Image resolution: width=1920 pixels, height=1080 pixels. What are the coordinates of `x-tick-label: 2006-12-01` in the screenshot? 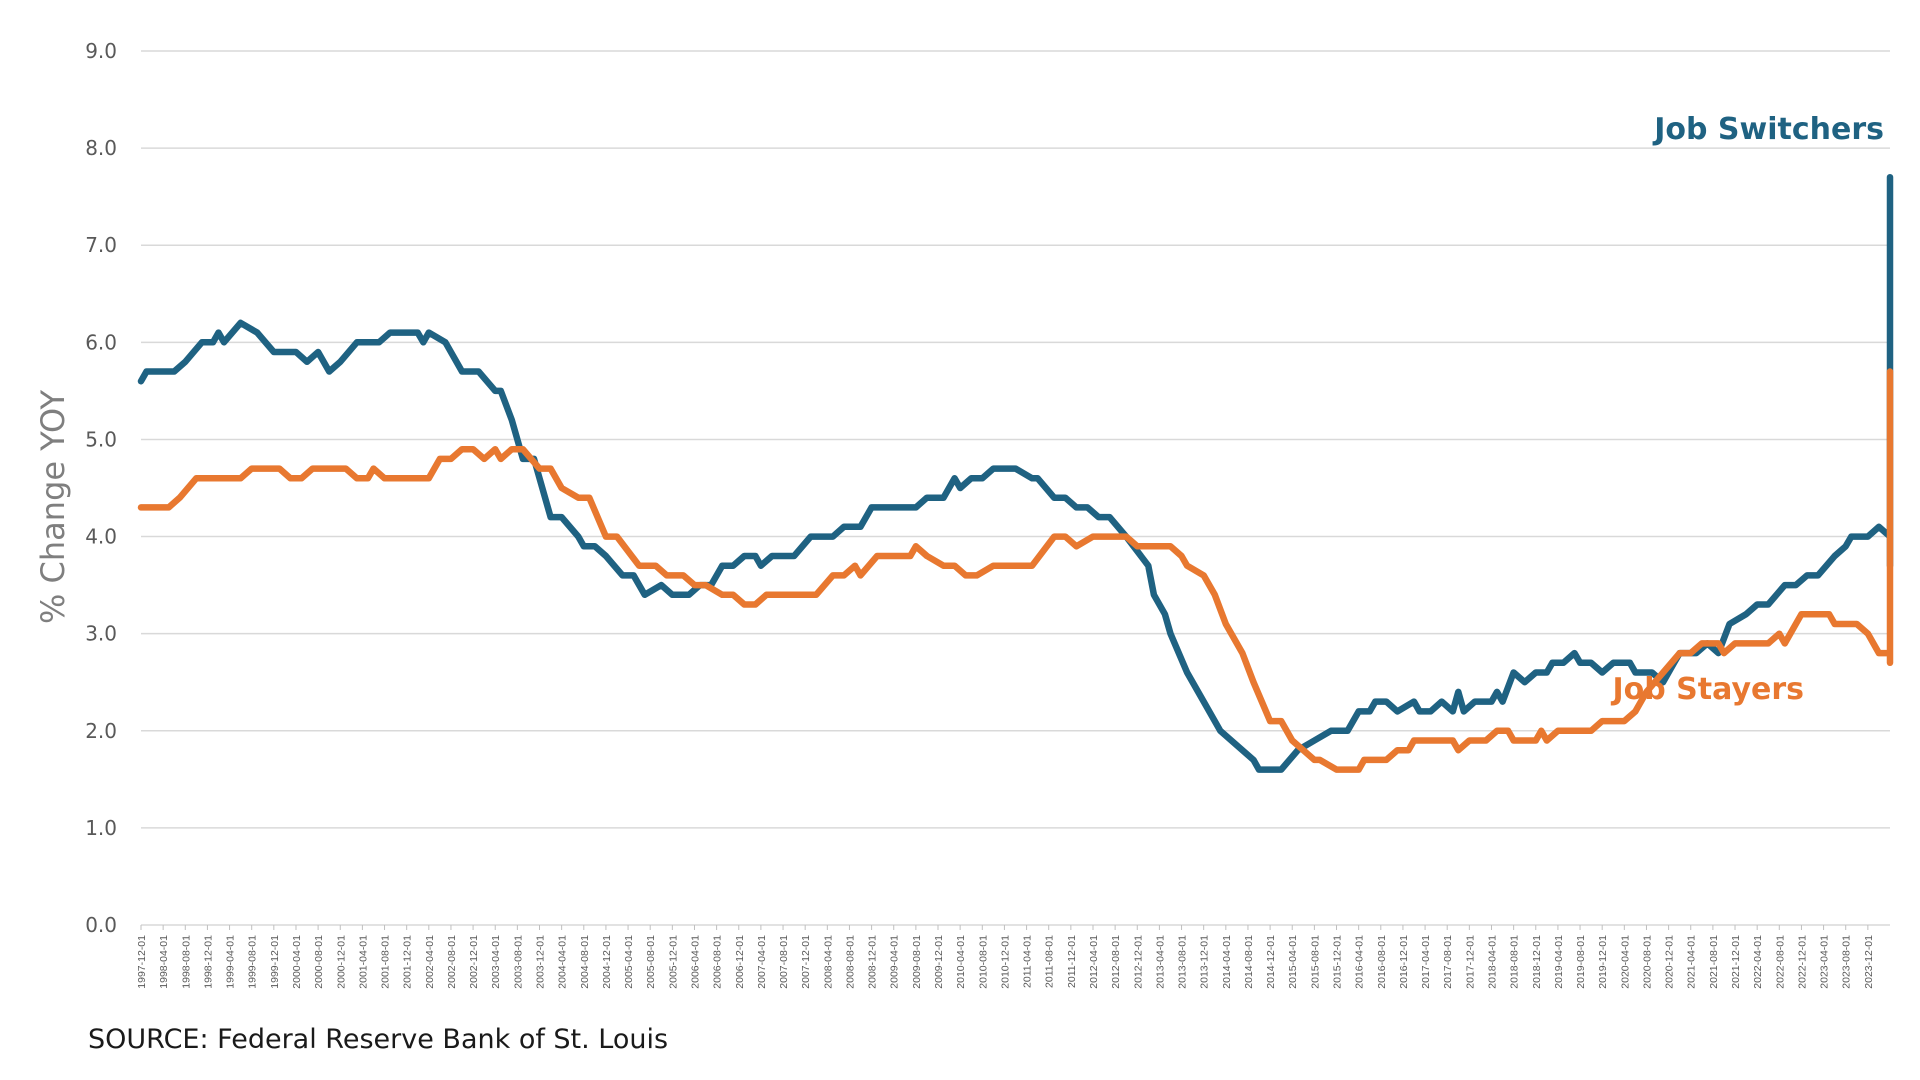 It's located at (740, 962).